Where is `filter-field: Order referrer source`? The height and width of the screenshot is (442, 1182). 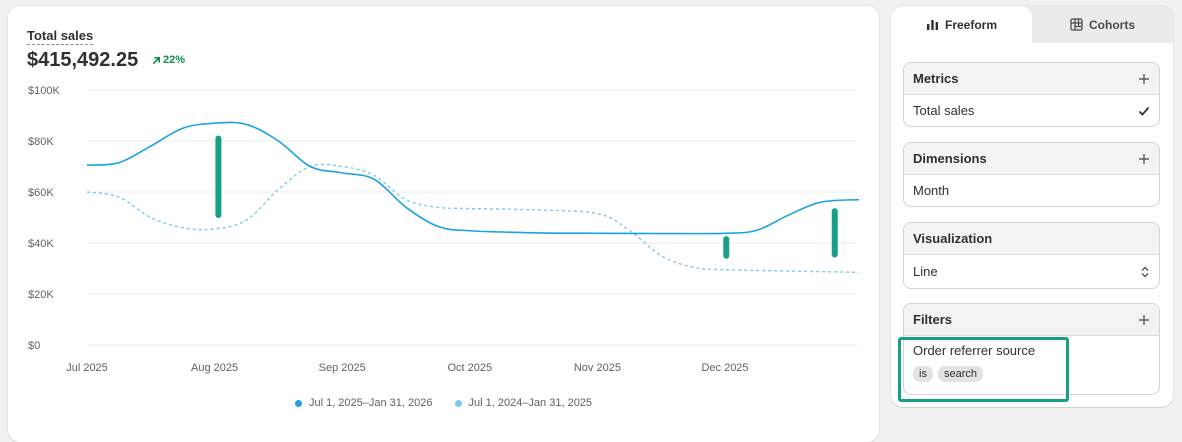
filter-field: Order referrer source is located at coordinates (974, 350).